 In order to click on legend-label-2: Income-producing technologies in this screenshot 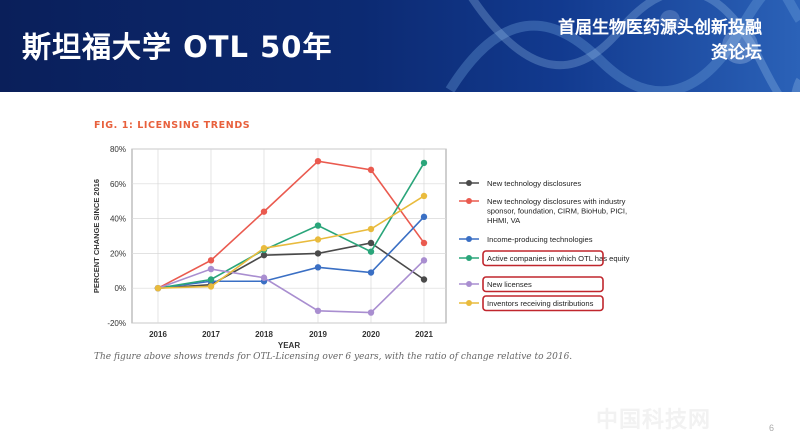, I will do `click(540, 239)`.